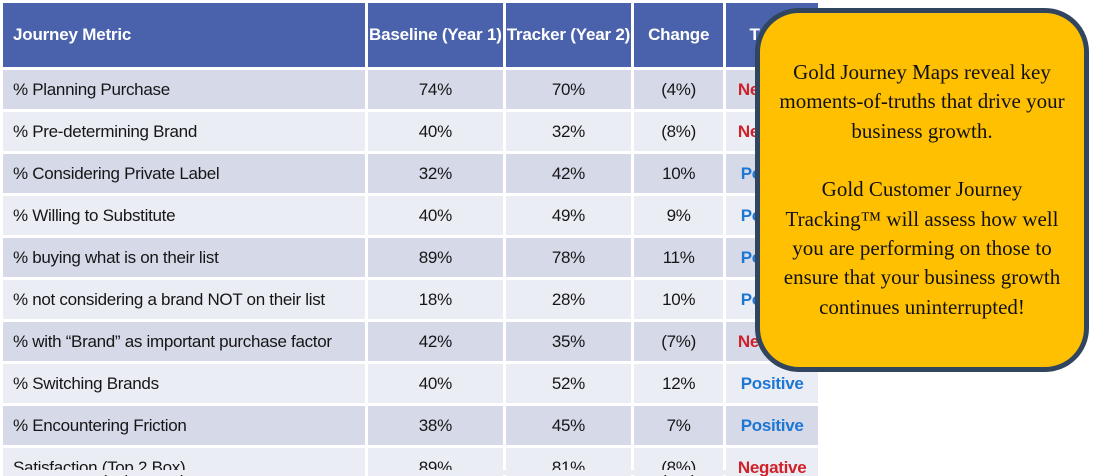 This screenshot has height=476, width=1094. I want to click on metric-cell: % Considering Private Label, so click(184, 173).